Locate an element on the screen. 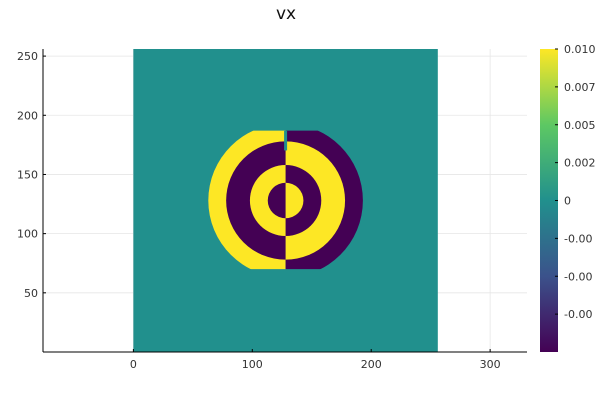  rings is located at coordinates (285, 200).